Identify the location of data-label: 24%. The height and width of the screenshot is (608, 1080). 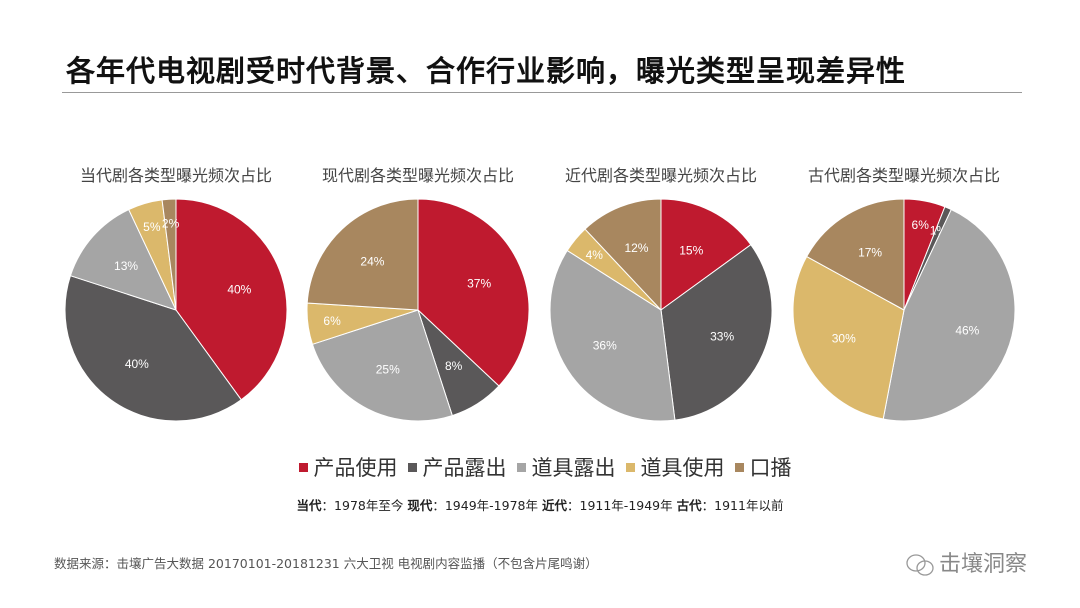
(372, 261).